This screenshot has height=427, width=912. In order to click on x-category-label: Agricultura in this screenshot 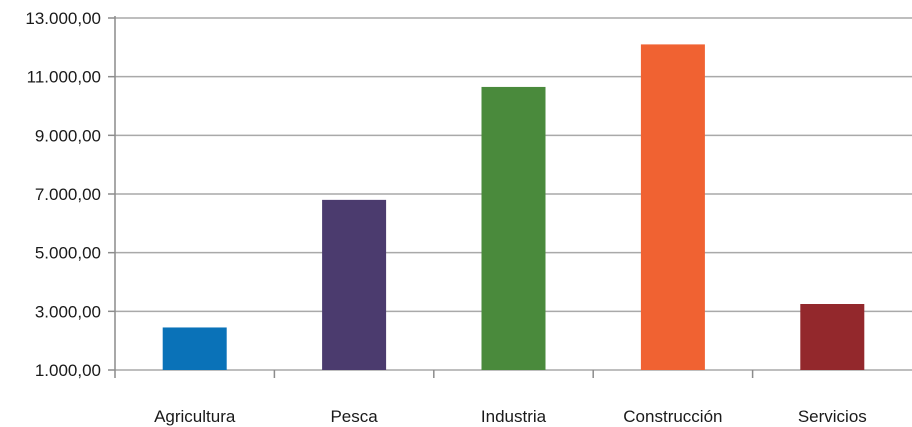, I will do `click(195, 416)`.